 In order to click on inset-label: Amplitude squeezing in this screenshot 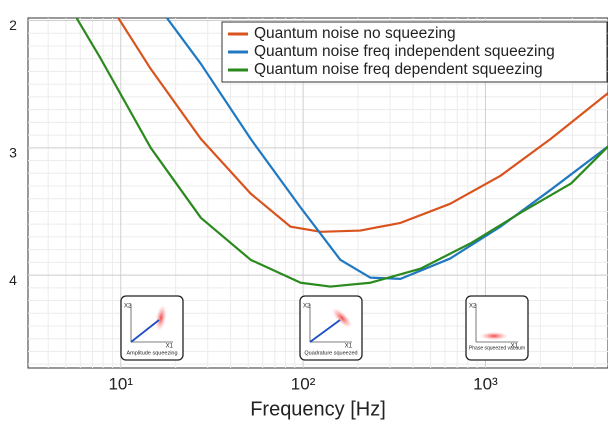, I will do `click(151, 353)`.